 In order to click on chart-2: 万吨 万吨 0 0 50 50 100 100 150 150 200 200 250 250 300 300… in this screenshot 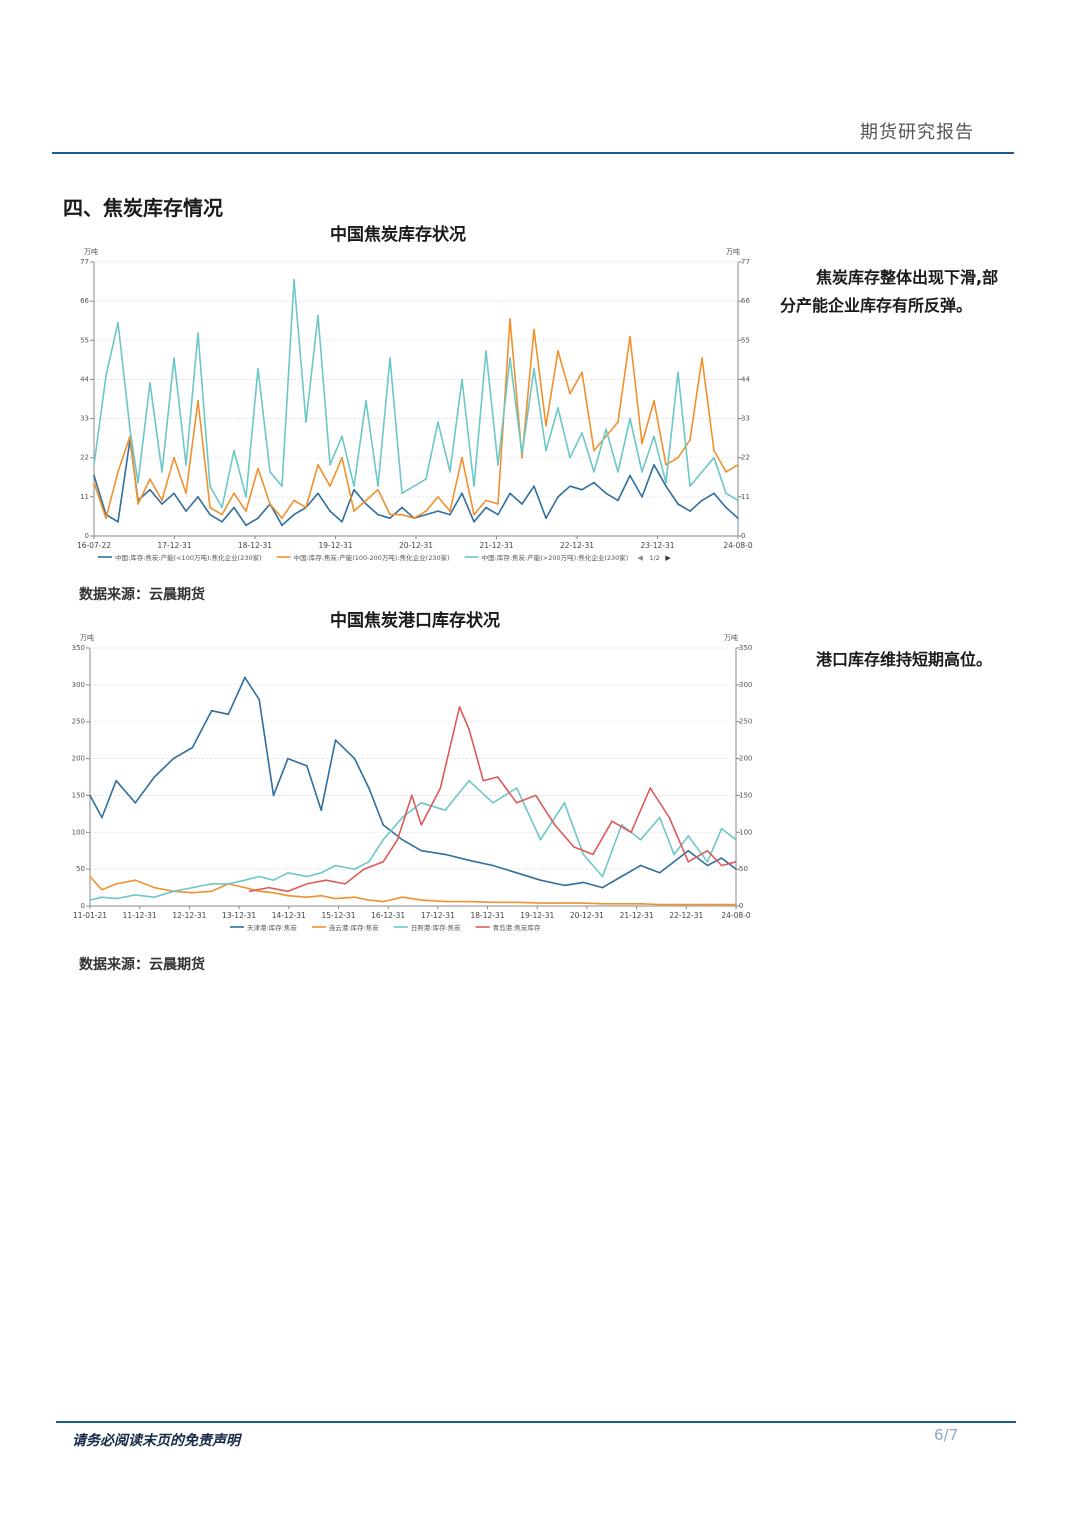, I will do `click(412, 782)`.